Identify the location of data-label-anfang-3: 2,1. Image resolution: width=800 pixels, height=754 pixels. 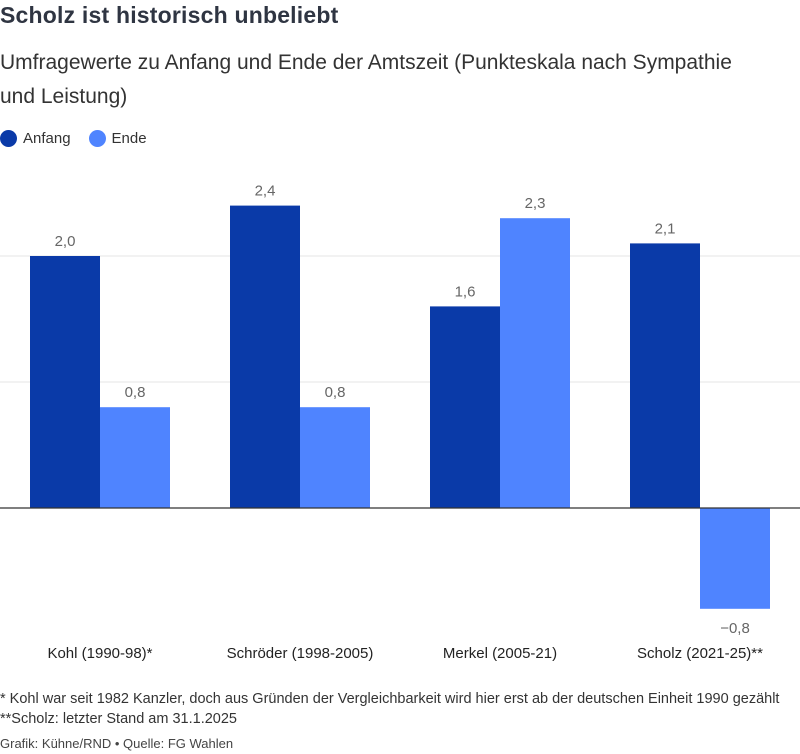
(665, 228).